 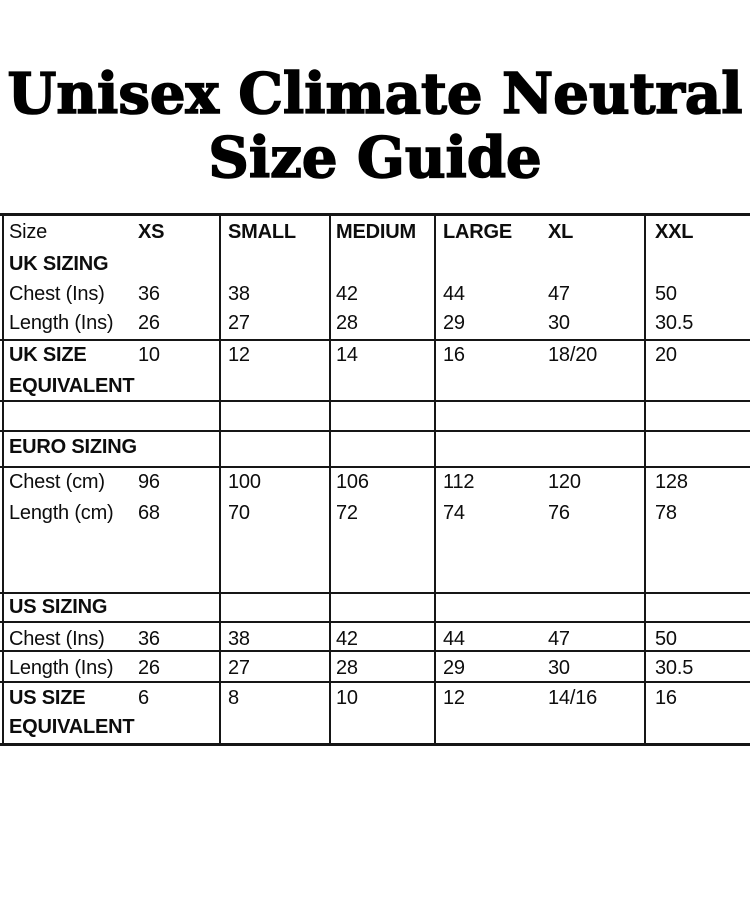 I want to click on uk-equivalent-value-xs: 10, so click(x=149, y=355).